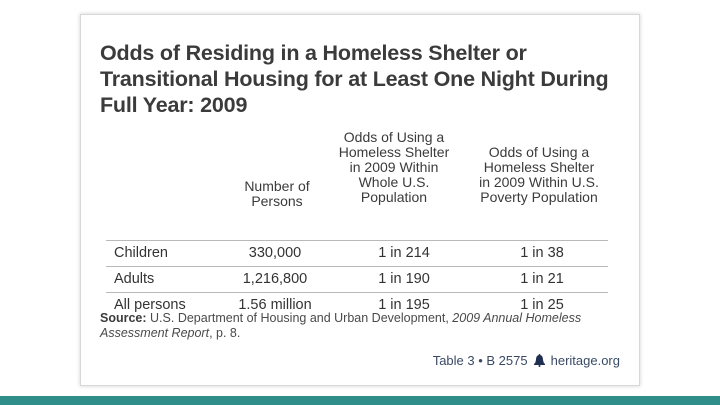  Describe the element at coordinates (539, 360) in the screenshot. I see `liberty-bell-icon` at that location.